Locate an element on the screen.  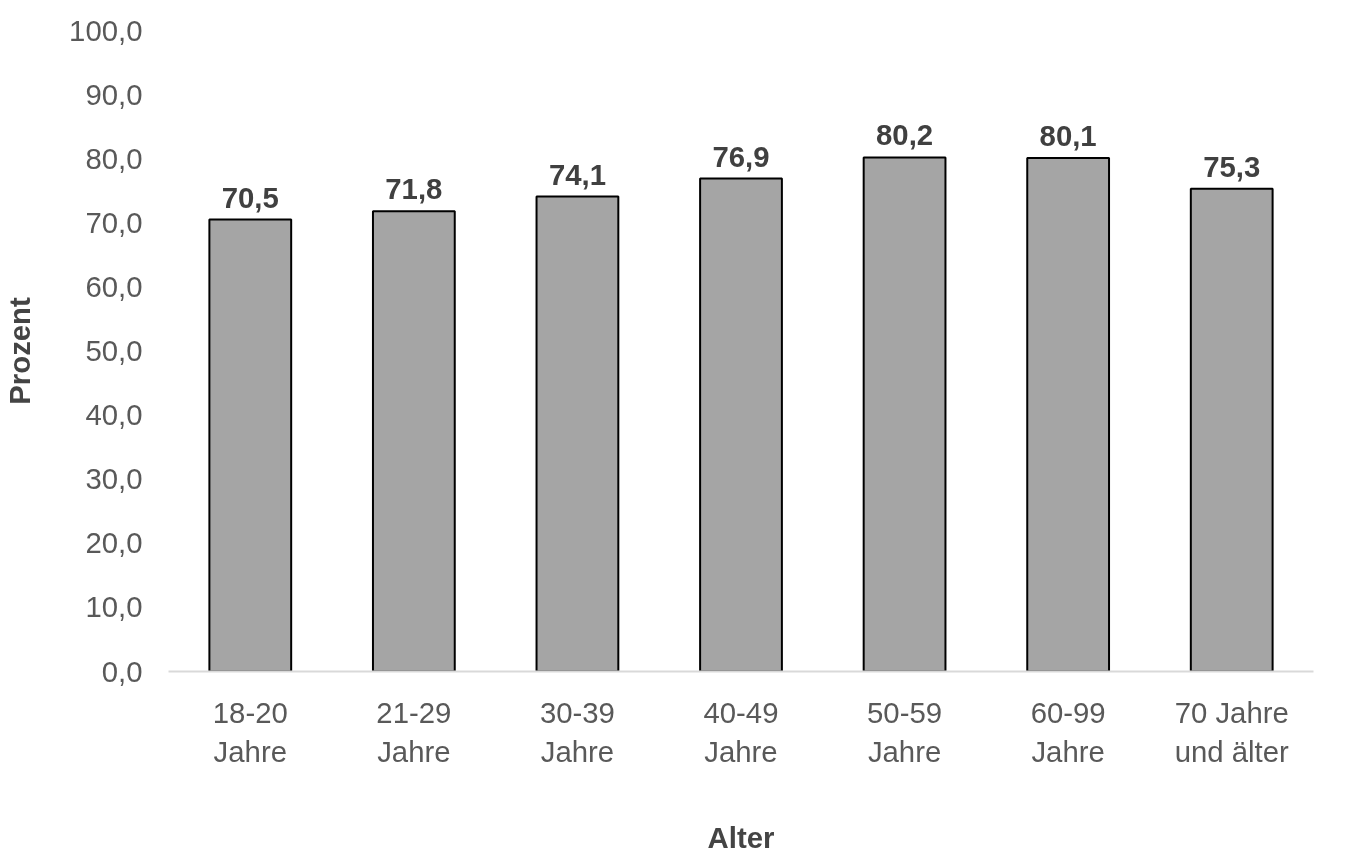
data-label: 80,2 is located at coordinates (905, 135).